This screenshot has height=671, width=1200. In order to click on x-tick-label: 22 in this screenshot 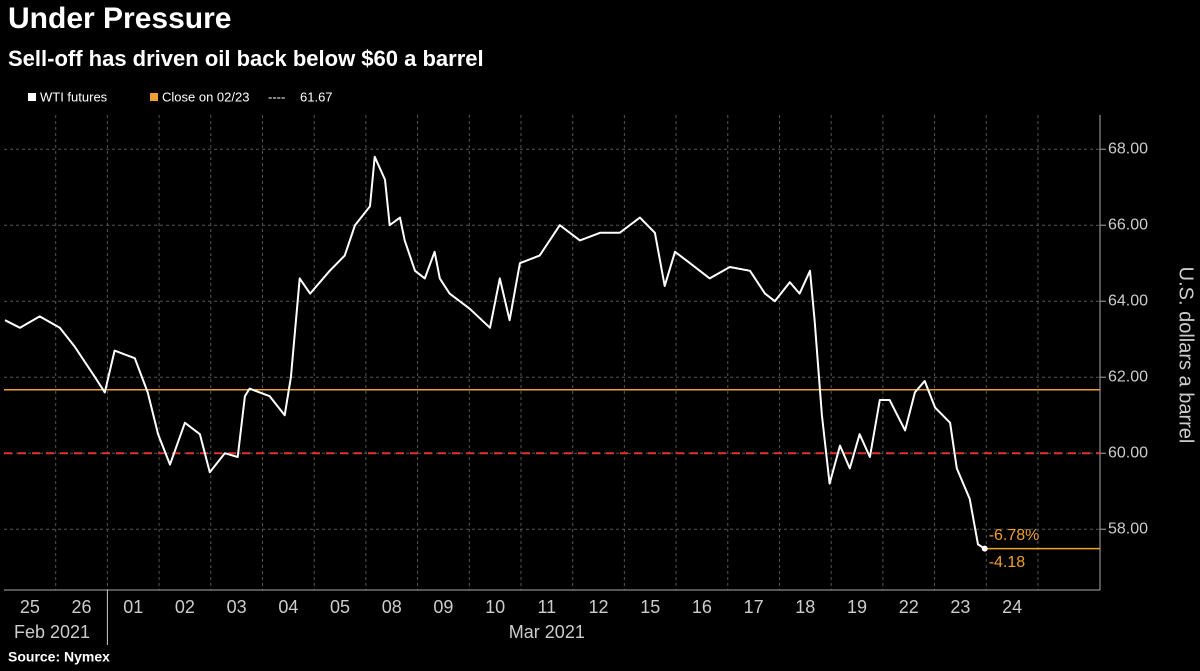, I will do `click(909, 607)`.